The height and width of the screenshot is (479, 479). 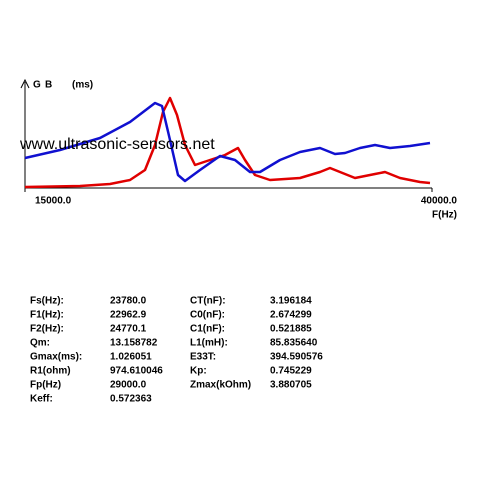 What do you see at coordinates (291, 315) in the screenshot?
I see `param-value: 2.674299` at bounding box center [291, 315].